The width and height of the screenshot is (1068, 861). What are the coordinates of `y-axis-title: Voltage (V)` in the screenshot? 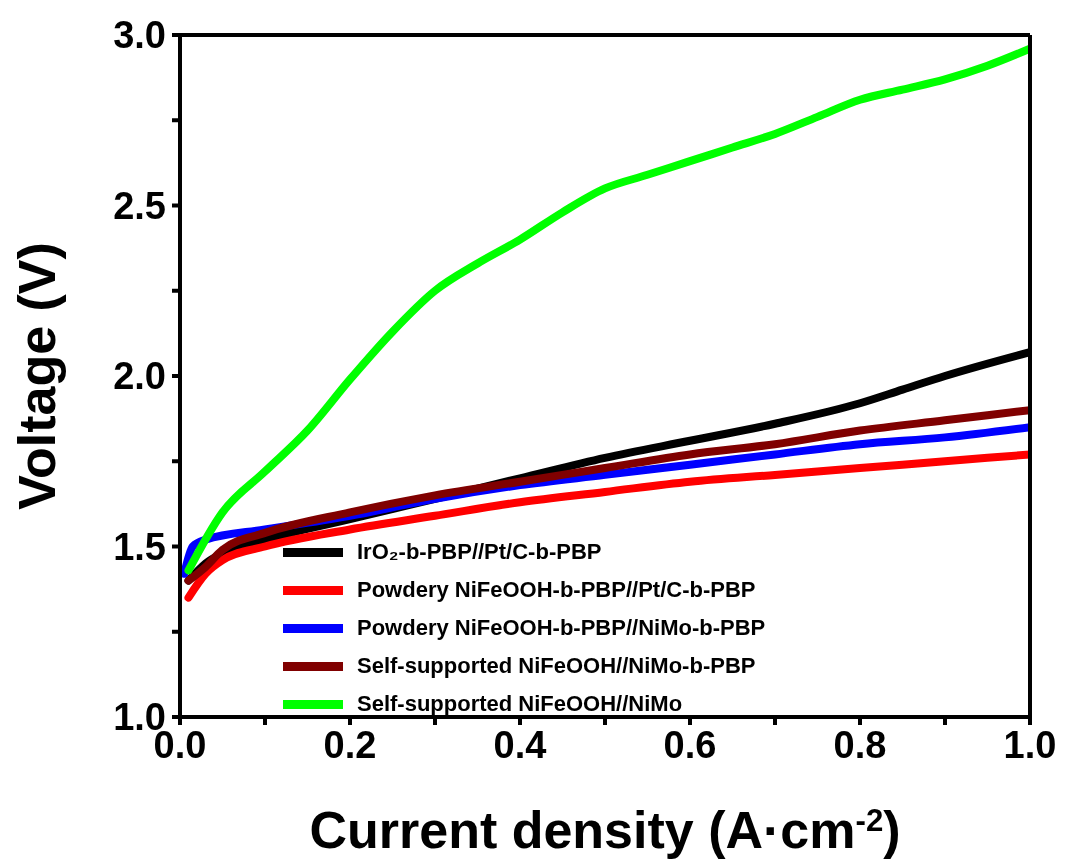 It's located at (37, 376).